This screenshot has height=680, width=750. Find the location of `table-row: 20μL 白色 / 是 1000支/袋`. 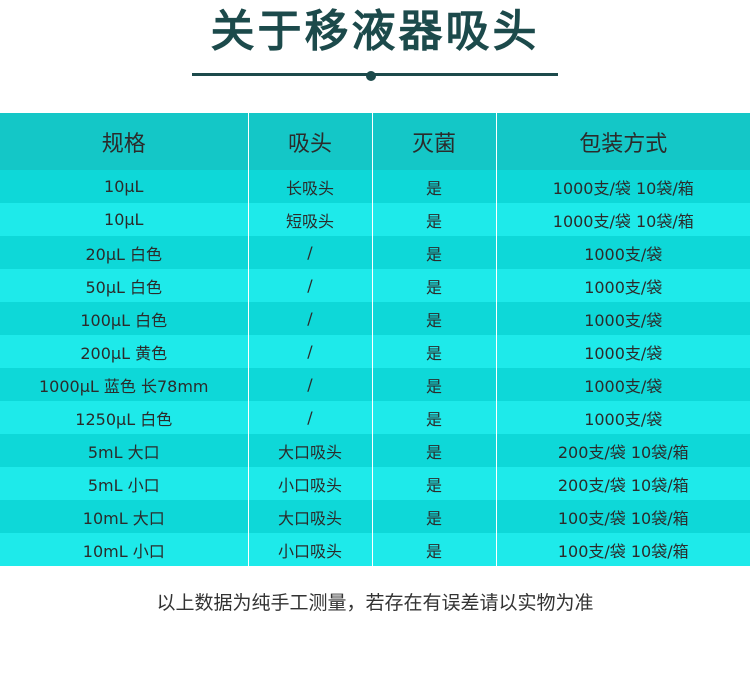

table-row: 20μL 白色 / 是 1000支/袋 is located at coordinates (375, 252).